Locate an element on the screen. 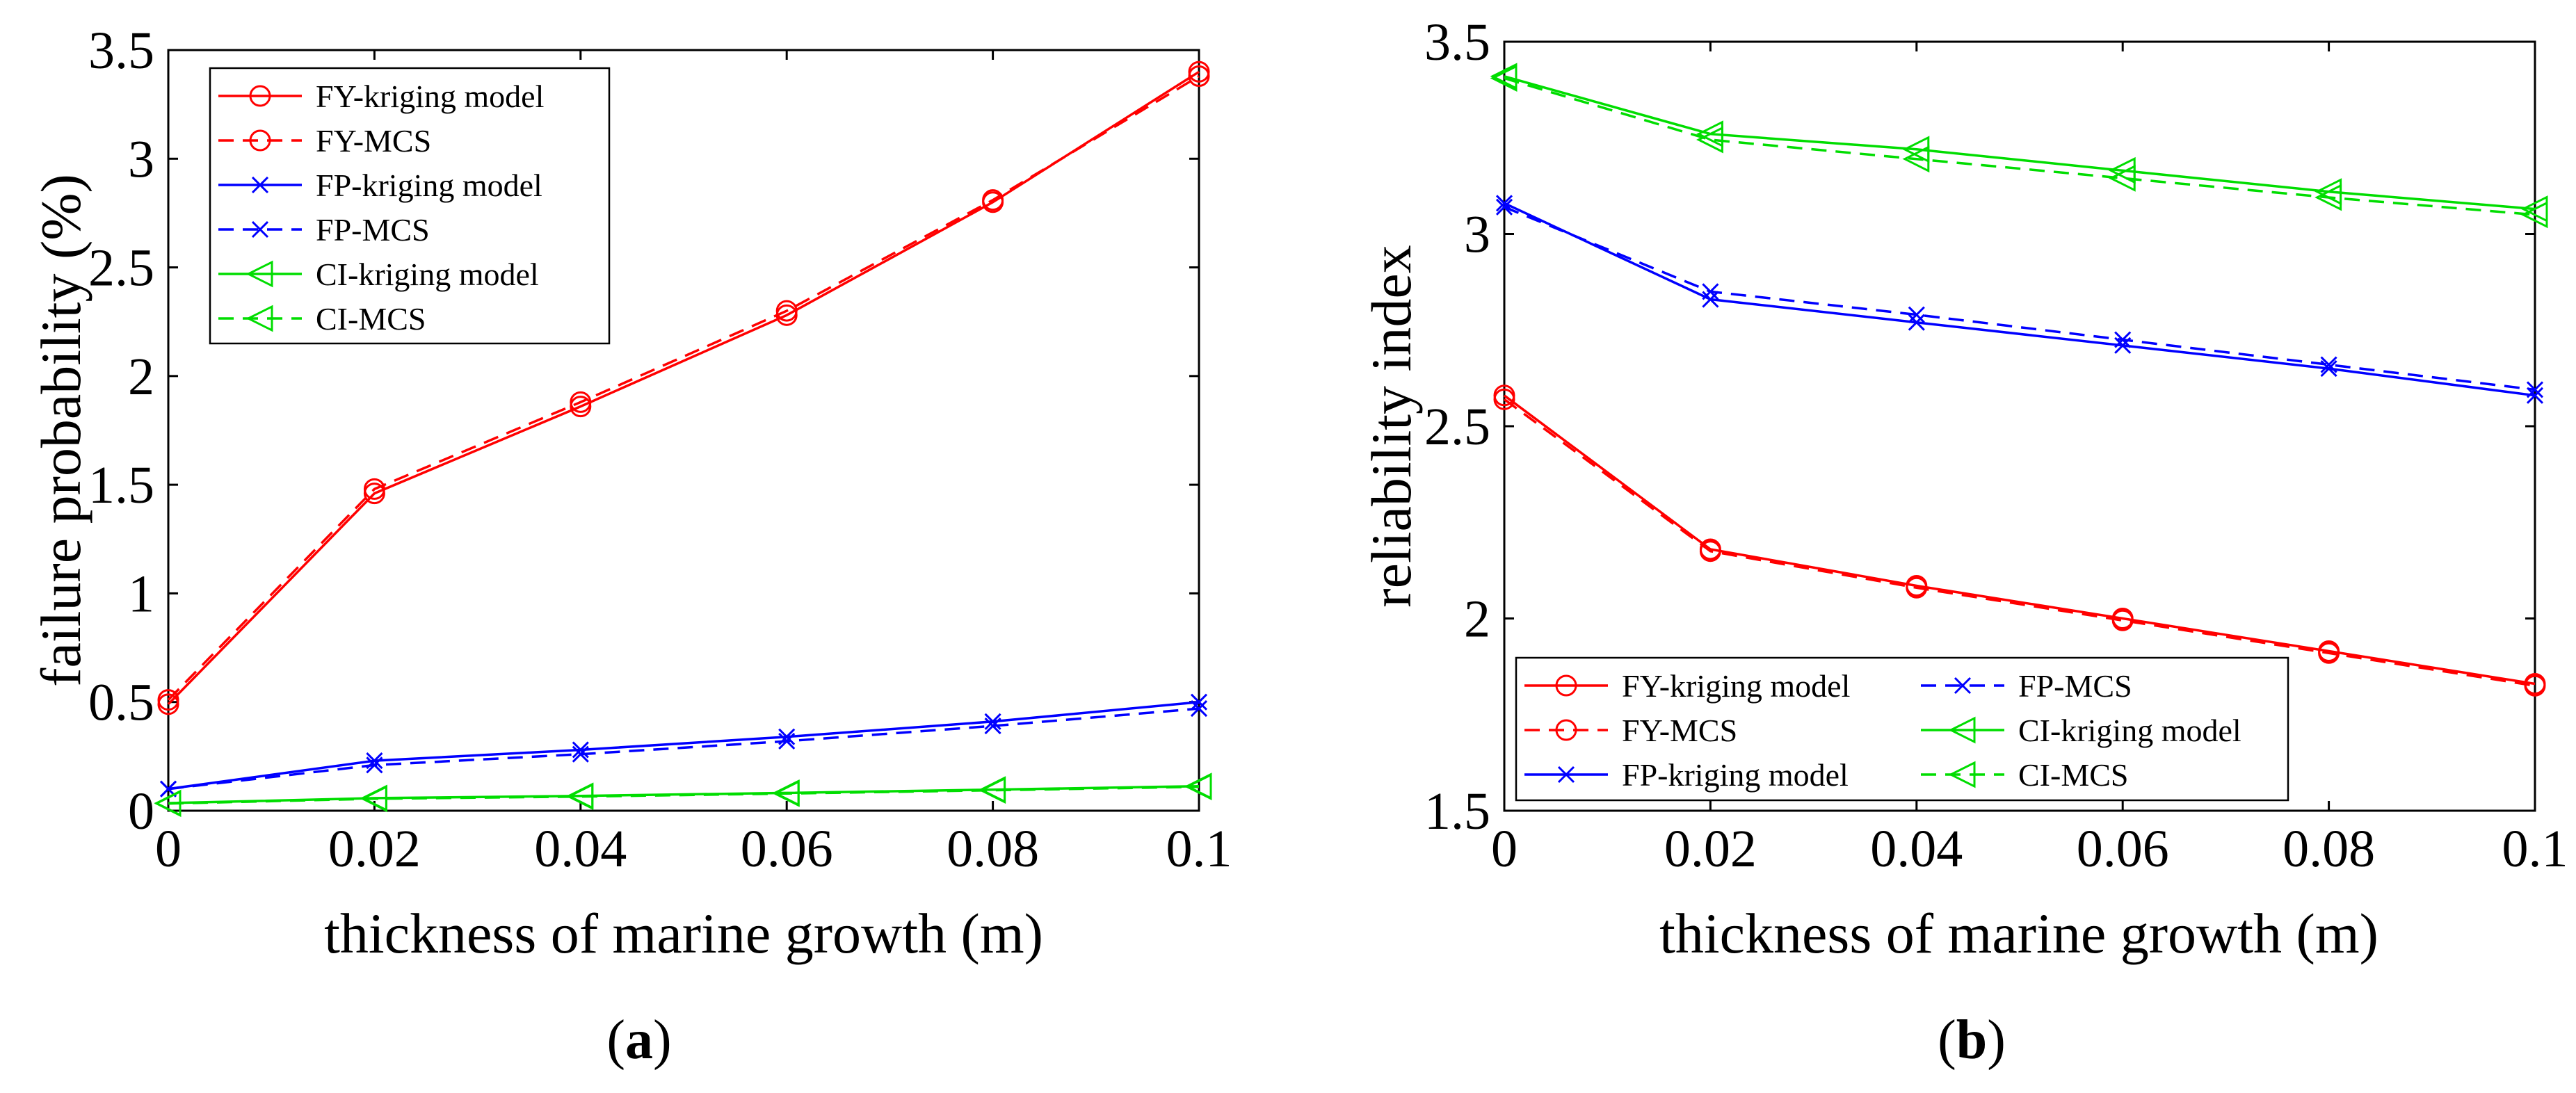 This screenshot has width=2576, height=1093. panel-a-x-tick-label: 0 is located at coordinates (169, 849).